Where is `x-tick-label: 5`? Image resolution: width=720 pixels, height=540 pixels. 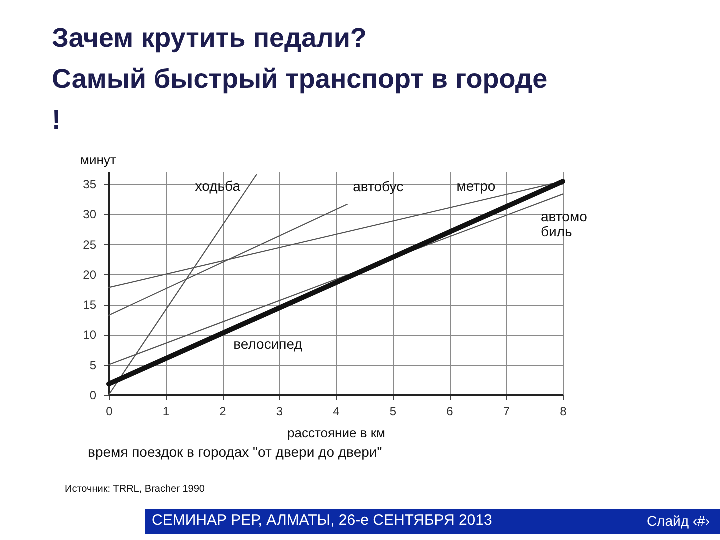
x-tick-label: 5 is located at coordinates (393, 411).